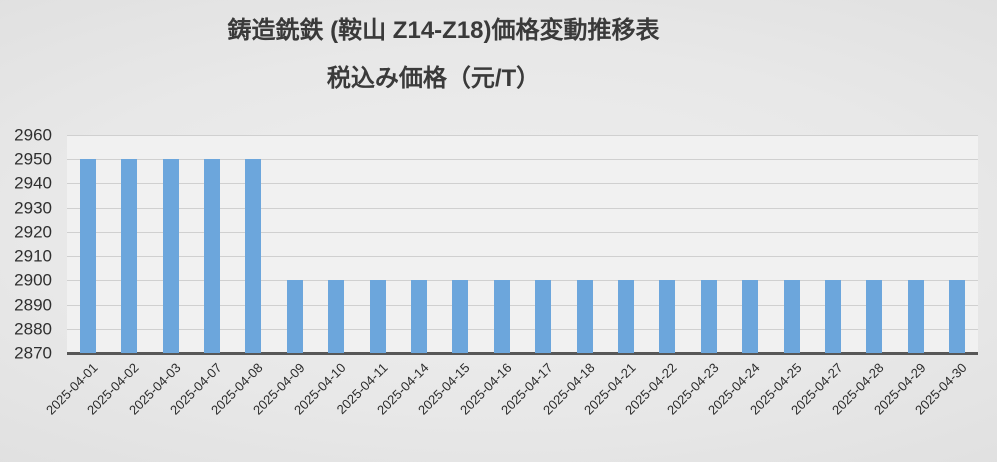 This screenshot has width=997, height=462. What do you see at coordinates (33, 135) in the screenshot?
I see `y-tick-label: 2960` at bounding box center [33, 135].